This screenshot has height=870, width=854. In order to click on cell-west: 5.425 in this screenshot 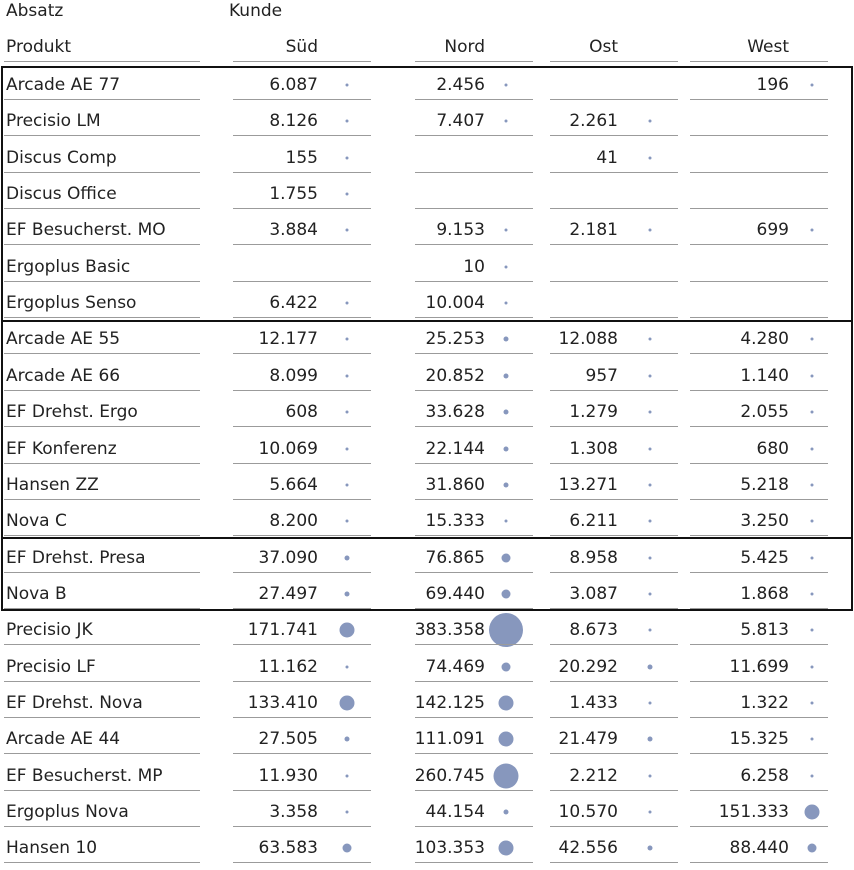, I will do `click(739, 558)`.